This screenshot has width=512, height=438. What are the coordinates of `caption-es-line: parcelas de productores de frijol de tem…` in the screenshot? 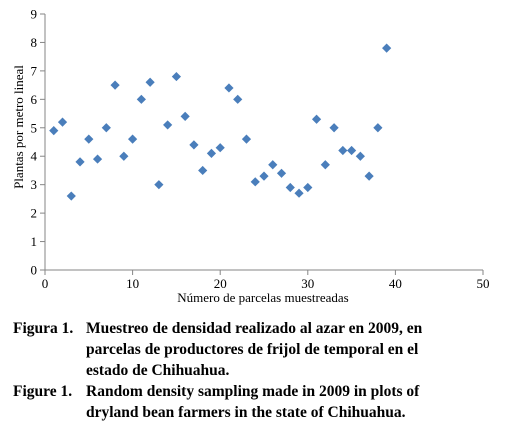 It's located at (252, 349).